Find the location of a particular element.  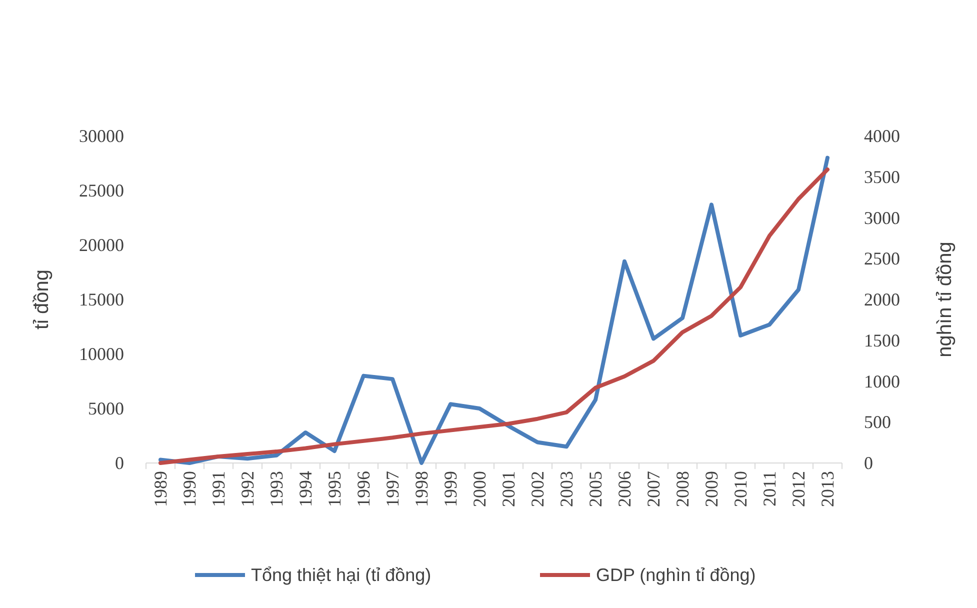

y2-tick-label: 2500 is located at coordinates (882, 258).